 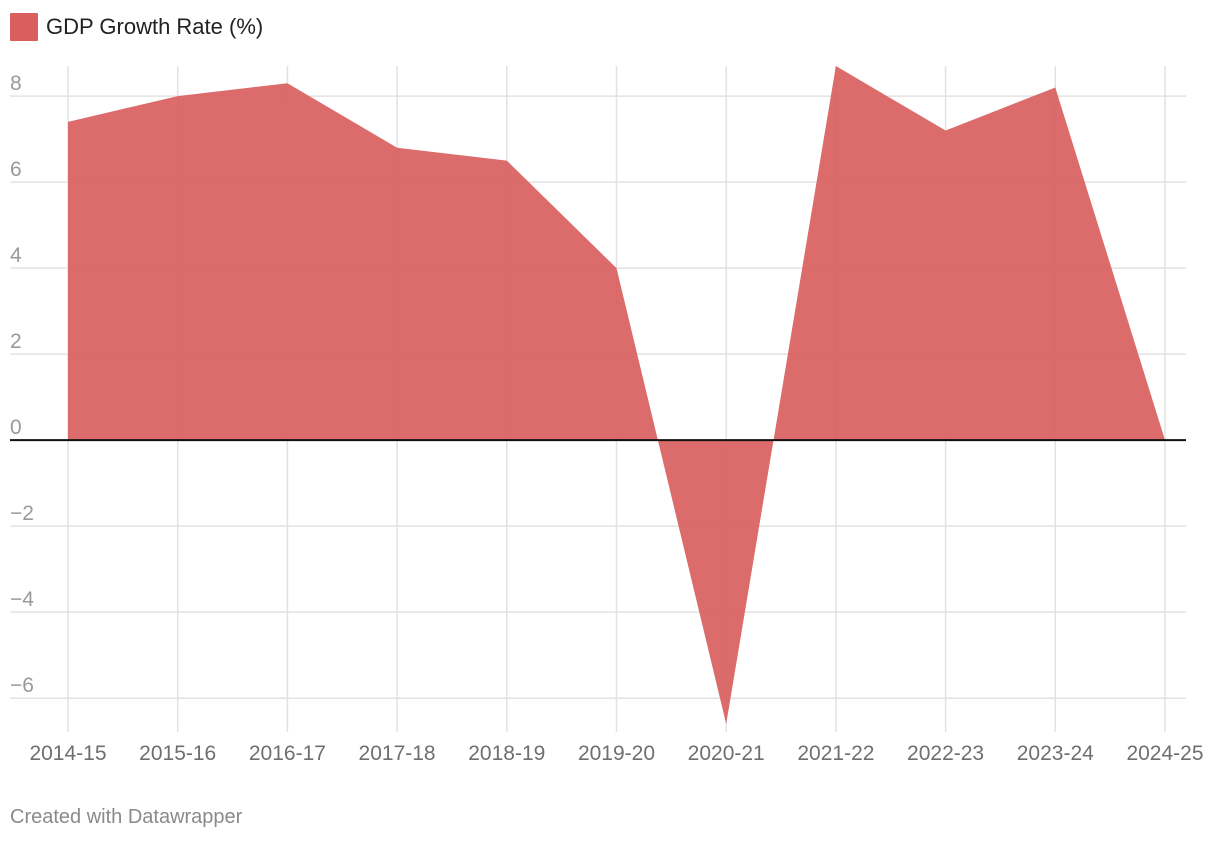 I want to click on y-tick-label: 2, so click(x=16, y=341).